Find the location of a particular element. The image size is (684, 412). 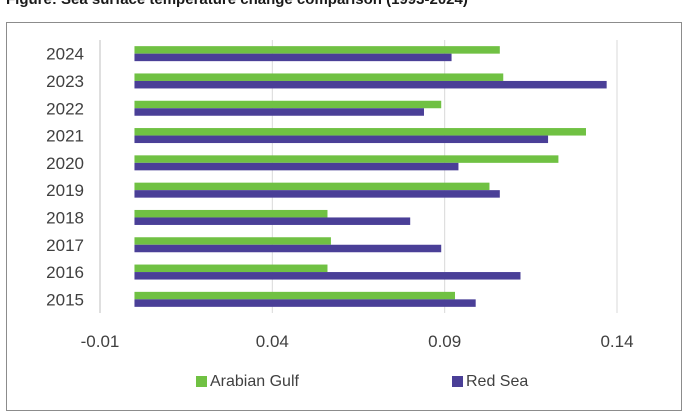

bar-red-sea-2018 is located at coordinates (272, 221).